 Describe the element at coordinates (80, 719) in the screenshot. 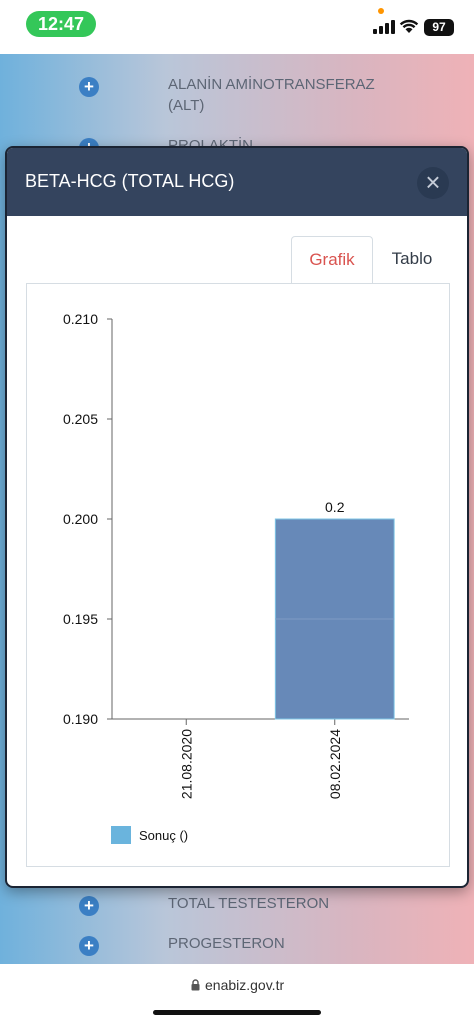

I see `y-tick-label: 0.190` at that location.